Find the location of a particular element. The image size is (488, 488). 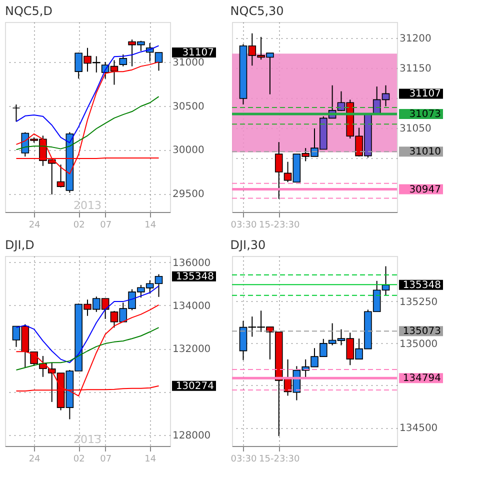

ref-line-label: 135073 is located at coordinates (421, 332).